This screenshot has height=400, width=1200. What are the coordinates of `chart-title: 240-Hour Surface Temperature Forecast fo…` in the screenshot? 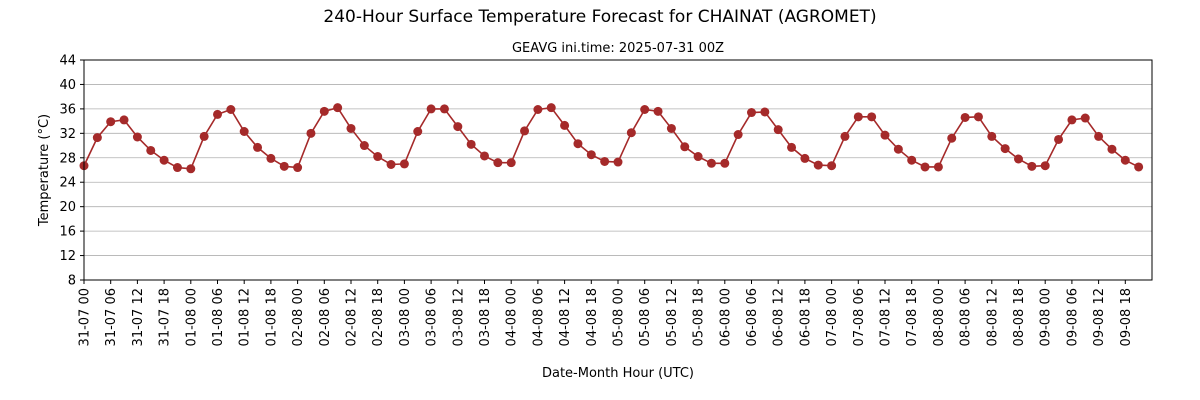 It's located at (599, 17).